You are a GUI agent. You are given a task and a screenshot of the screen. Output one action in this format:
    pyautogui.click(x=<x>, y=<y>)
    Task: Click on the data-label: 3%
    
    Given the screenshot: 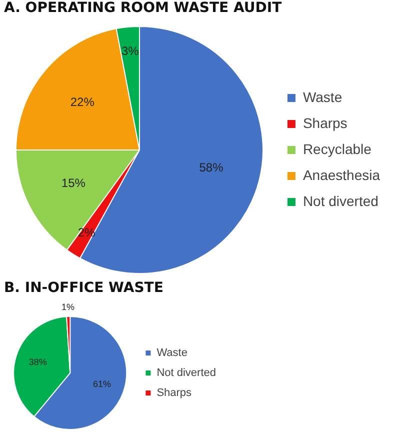 What is the action you would take?
    pyautogui.click(x=131, y=51)
    